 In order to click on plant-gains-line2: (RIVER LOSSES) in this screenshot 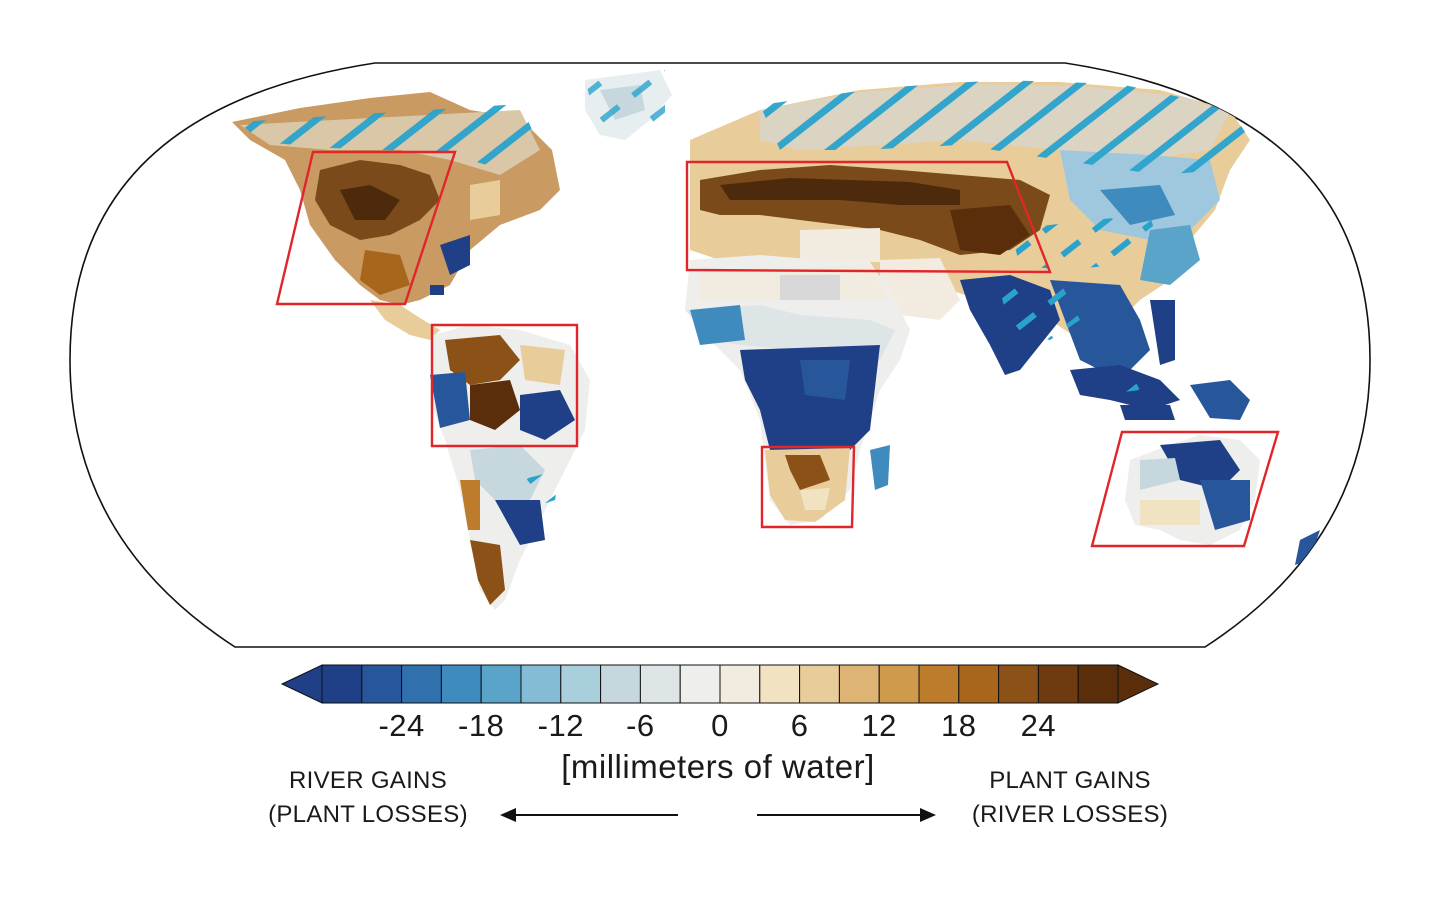, I will do `click(1070, 814)`.